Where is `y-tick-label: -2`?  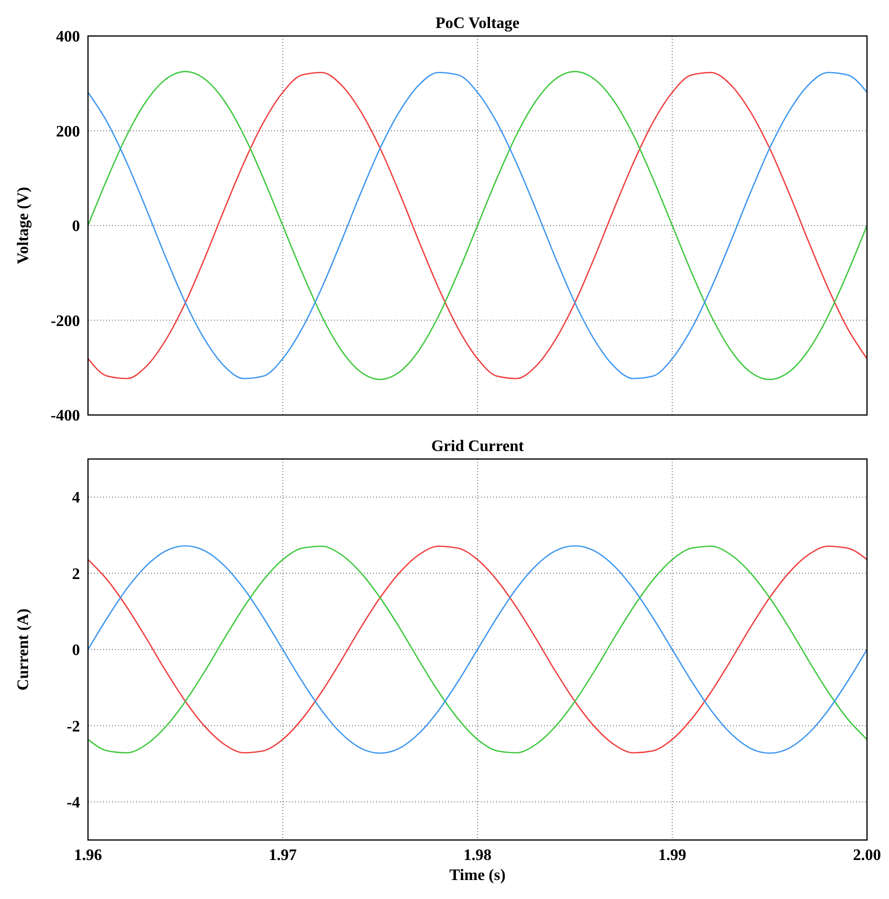 y-tick-label: -2 is located at coordinates (73, 727).